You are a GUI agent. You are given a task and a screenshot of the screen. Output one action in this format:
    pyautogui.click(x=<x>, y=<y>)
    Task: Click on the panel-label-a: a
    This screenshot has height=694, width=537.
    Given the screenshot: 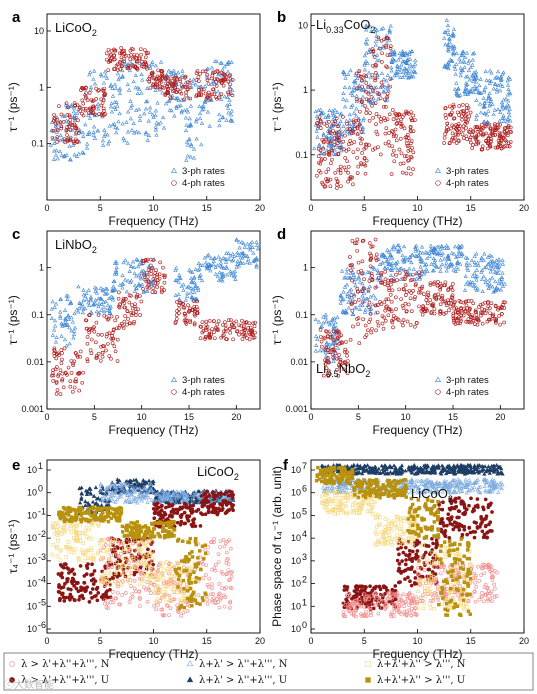 What is the action you would take?
    pyautogui.click(x=16, y=17)
    